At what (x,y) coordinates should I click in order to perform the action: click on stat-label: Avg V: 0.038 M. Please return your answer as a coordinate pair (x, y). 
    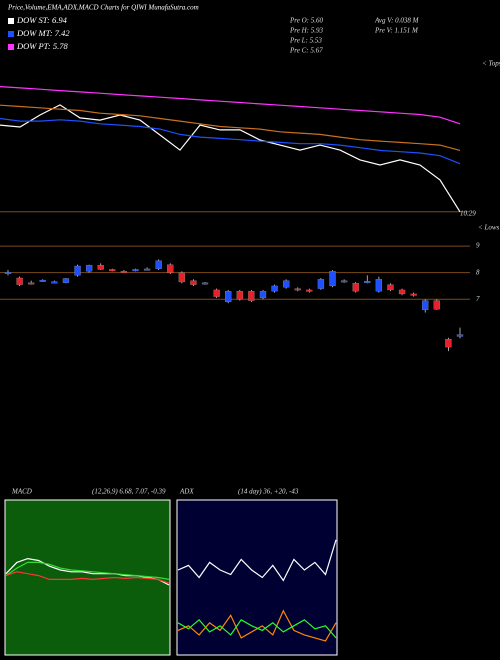
    Looking at the image, I should click on (397, 21).